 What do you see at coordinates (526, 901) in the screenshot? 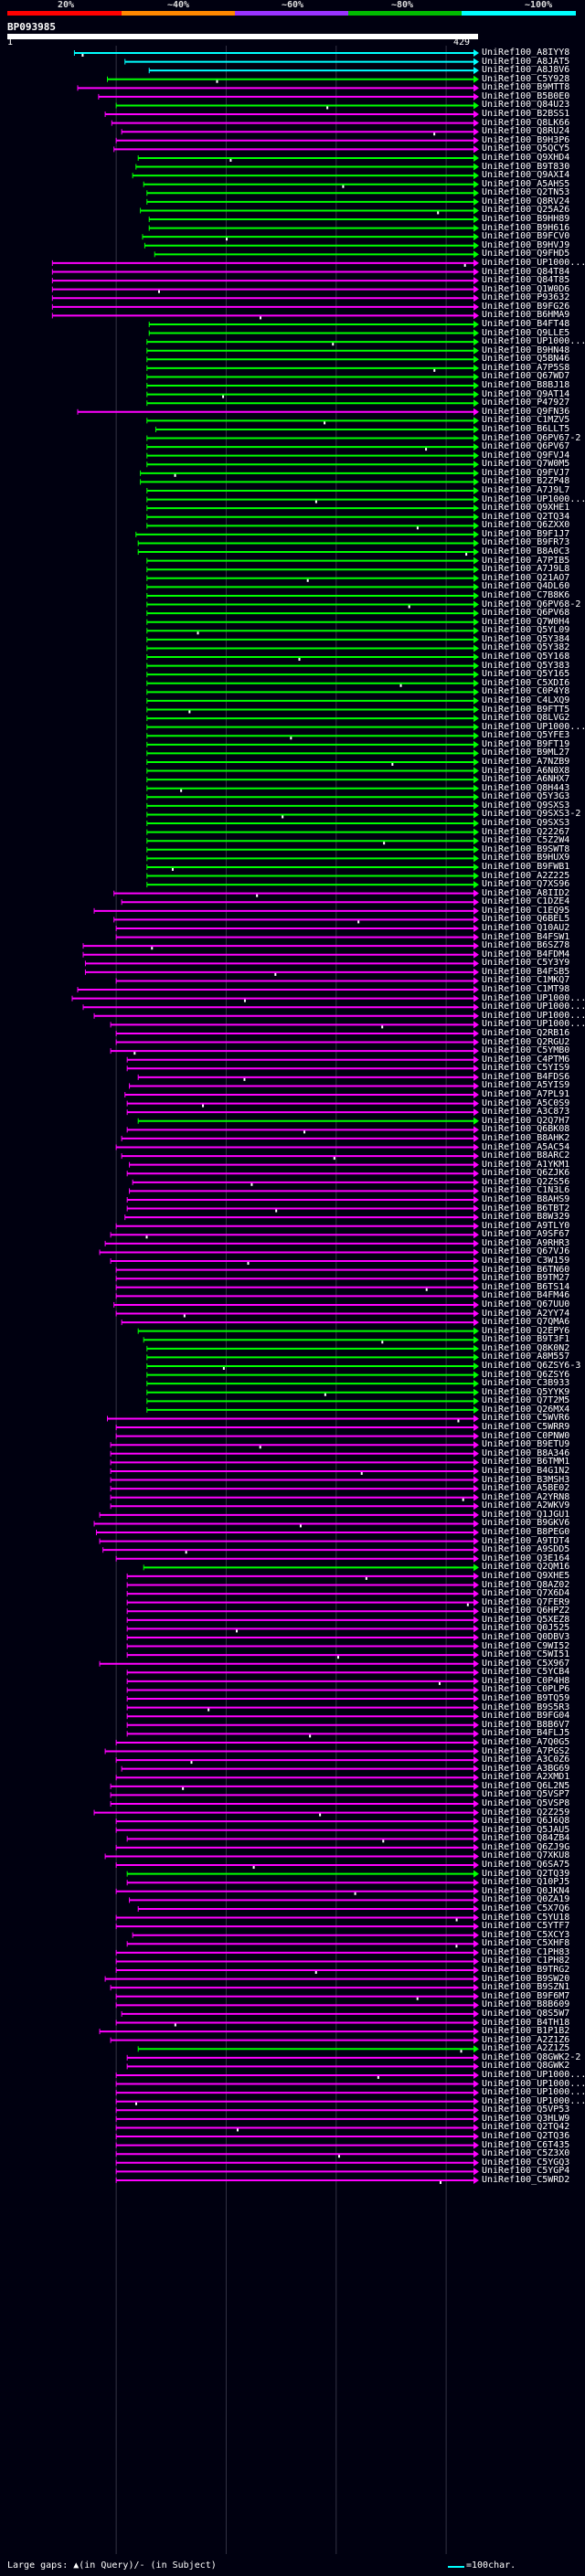
I see `hit-label: UniRef100_C1DZE4` at bounding box center [526, 901].